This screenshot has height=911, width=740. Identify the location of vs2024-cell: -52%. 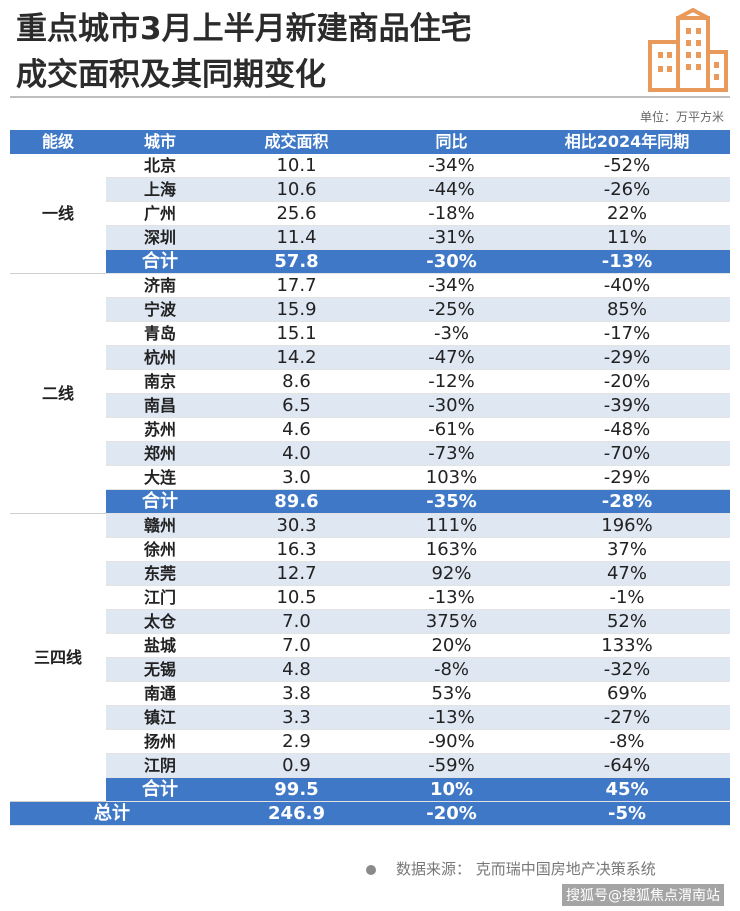
(627, 166).